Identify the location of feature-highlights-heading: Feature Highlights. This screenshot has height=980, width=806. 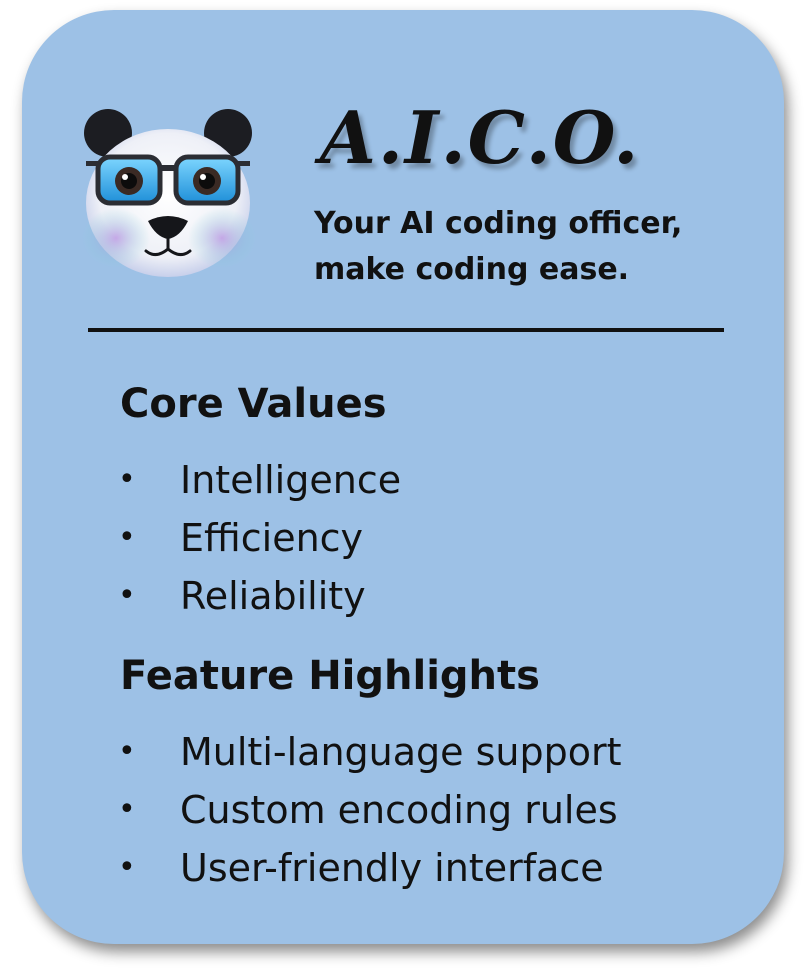
(330, 676).